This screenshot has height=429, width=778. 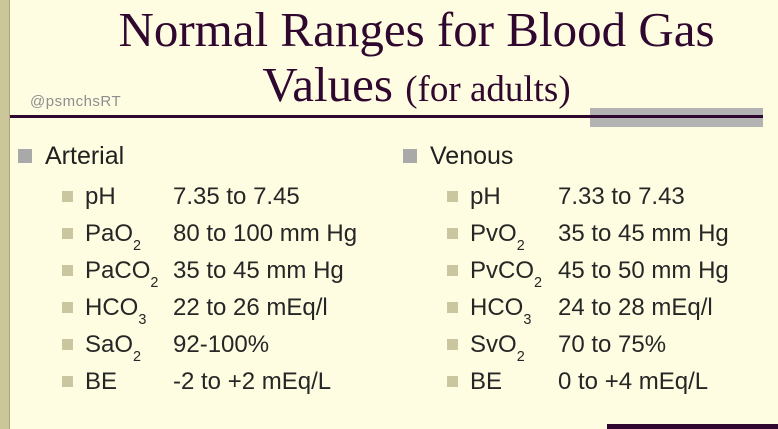 I want to click on list-item: BE -2 to +2 mEq/L, so click(x=201, y=381).